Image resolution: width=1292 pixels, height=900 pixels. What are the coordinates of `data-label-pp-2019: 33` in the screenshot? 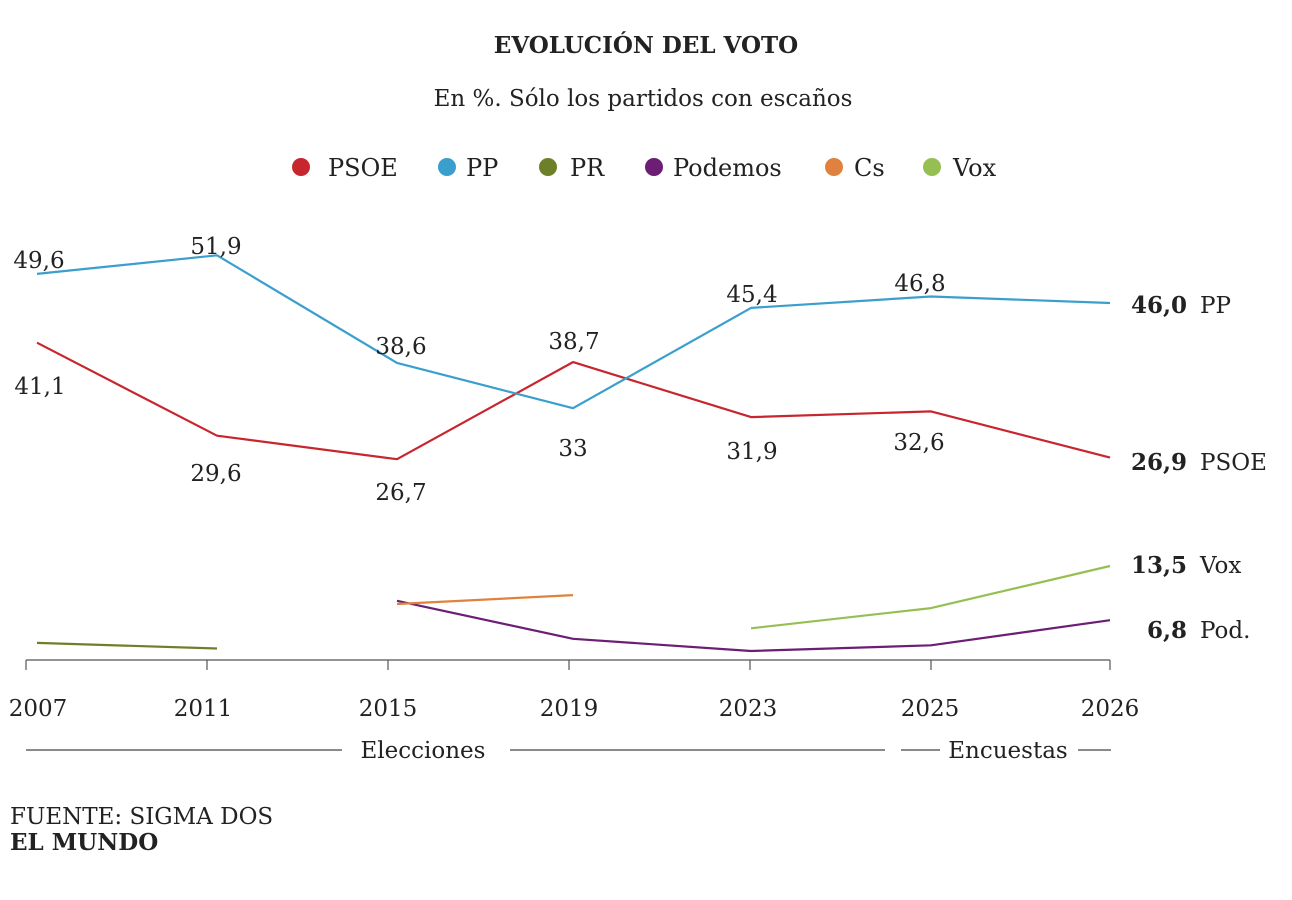 It's located at (572, 449).